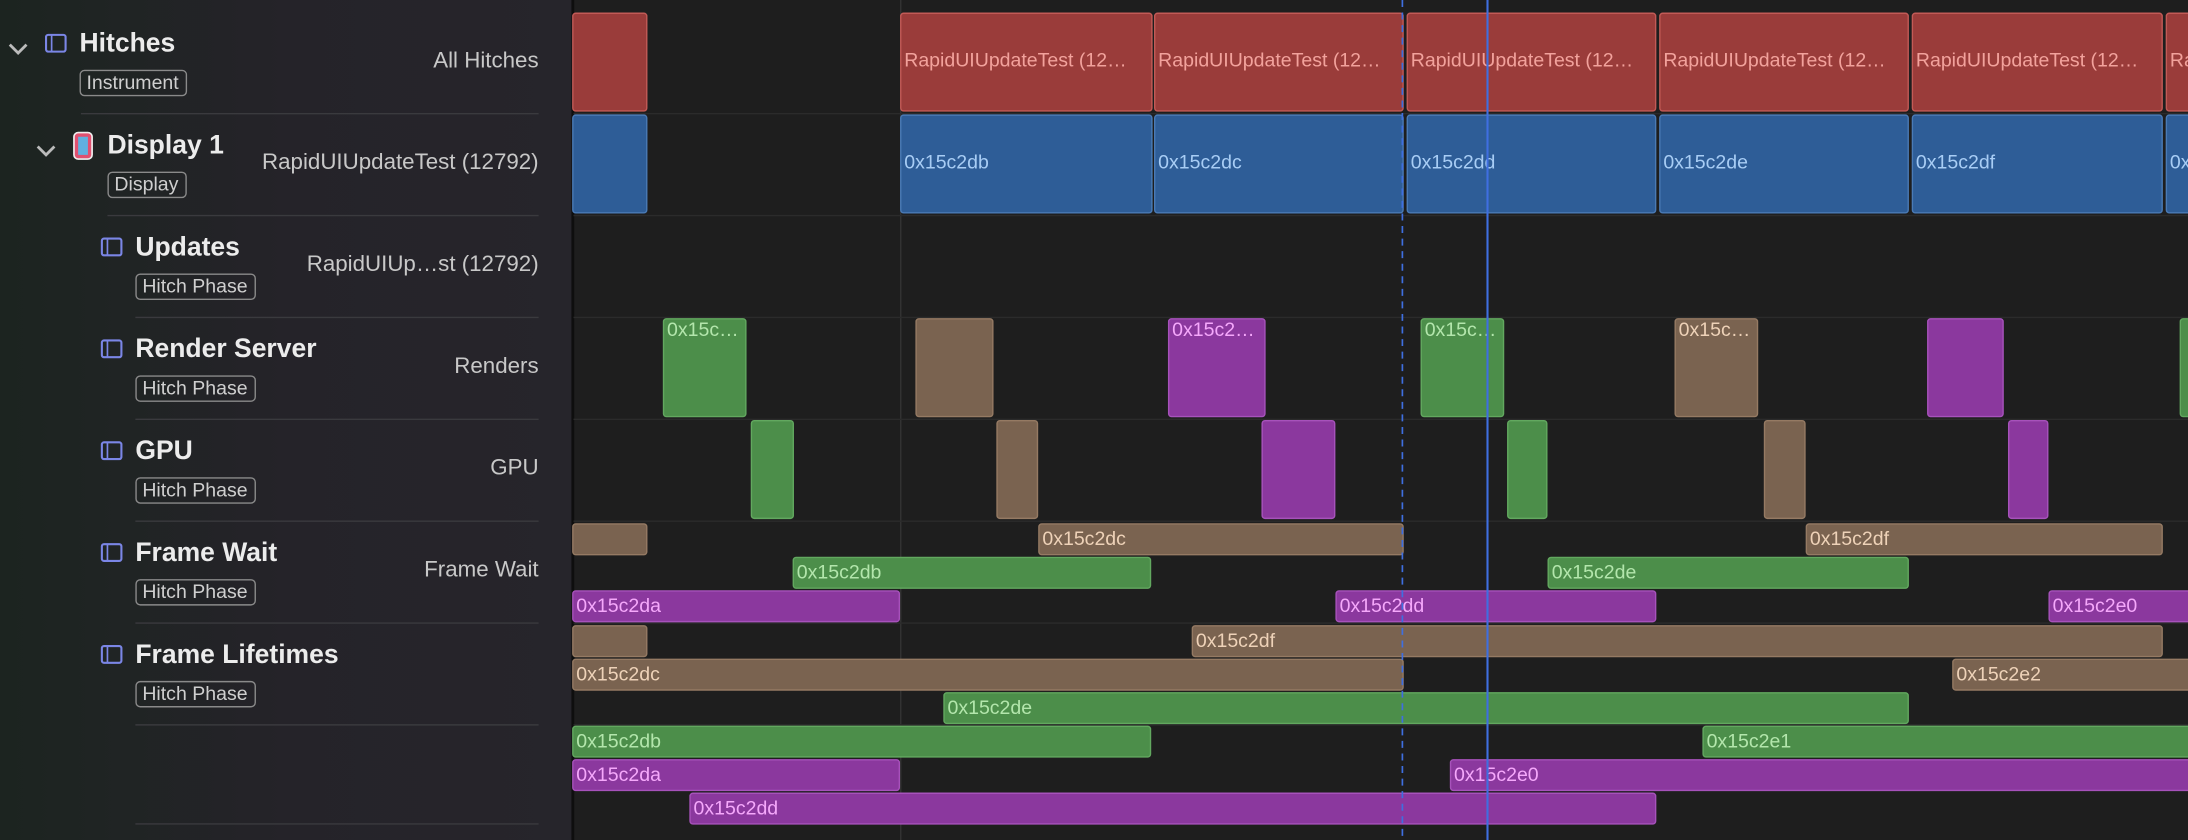 The height and width of the screenshot is (840, 2188). What do you see at coordinates (485, 59) in the screenshot?
I see `track-summary: All Hitches` at bounding box center [485, 59].